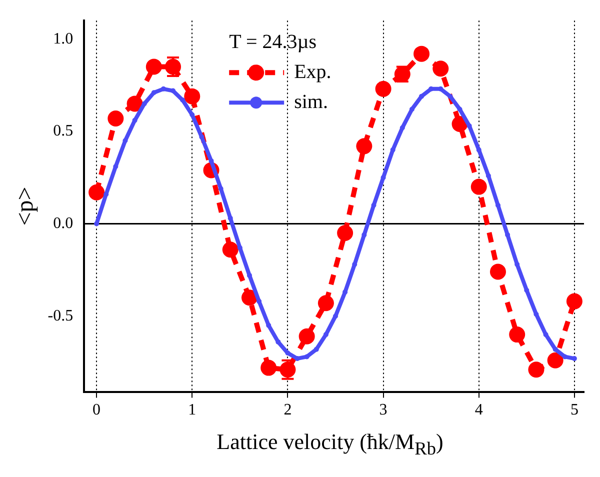  I want to click on y-tick-label: 0.0, so click(63, 223).